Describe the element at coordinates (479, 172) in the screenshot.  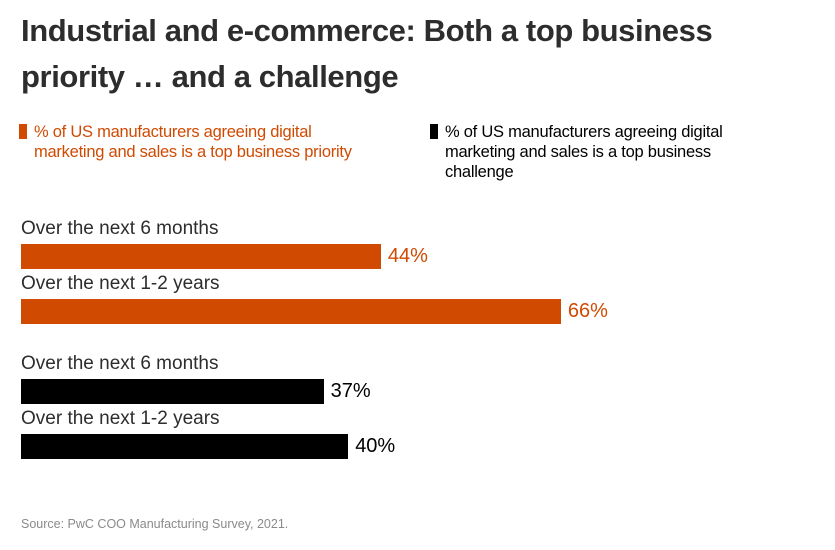
I see `legend-line: challenge` at that location.